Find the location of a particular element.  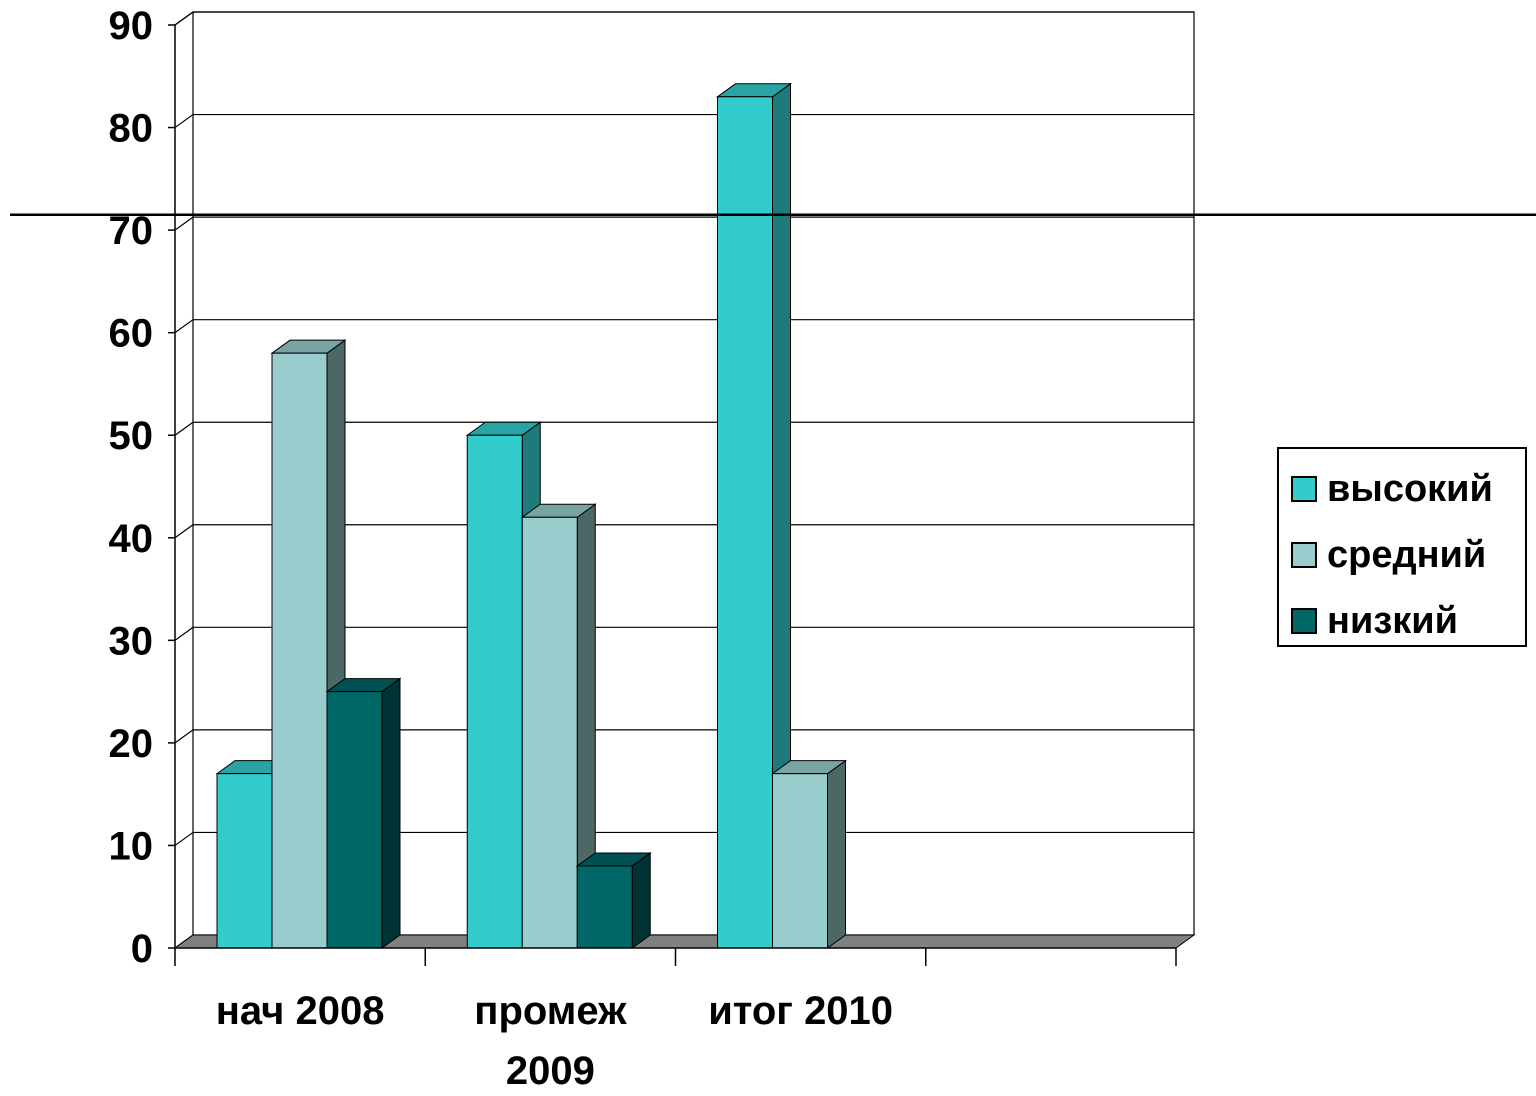

legend-item-high: высокий is located at coordinates (1392, 489).